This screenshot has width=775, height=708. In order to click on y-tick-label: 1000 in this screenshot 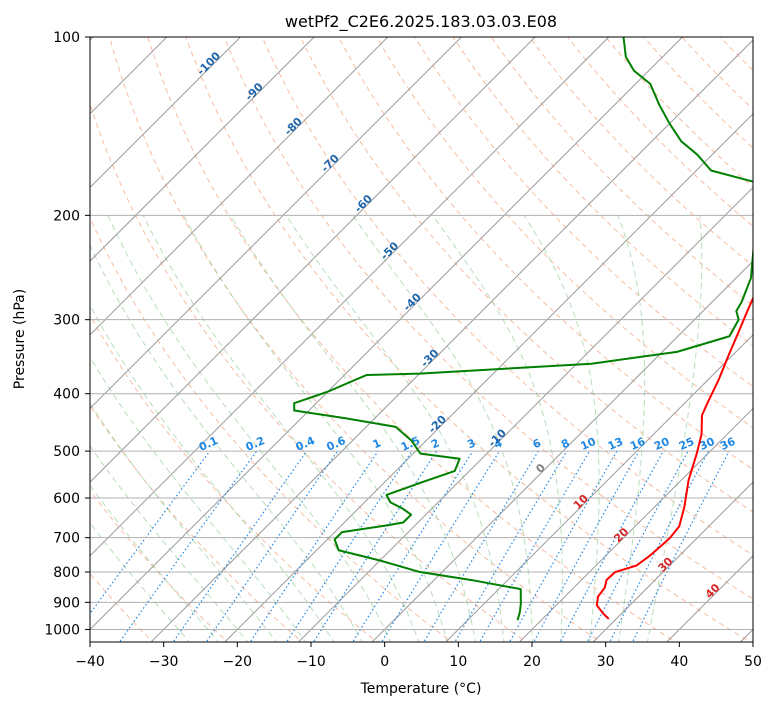, I will do `click(62, 630)`.